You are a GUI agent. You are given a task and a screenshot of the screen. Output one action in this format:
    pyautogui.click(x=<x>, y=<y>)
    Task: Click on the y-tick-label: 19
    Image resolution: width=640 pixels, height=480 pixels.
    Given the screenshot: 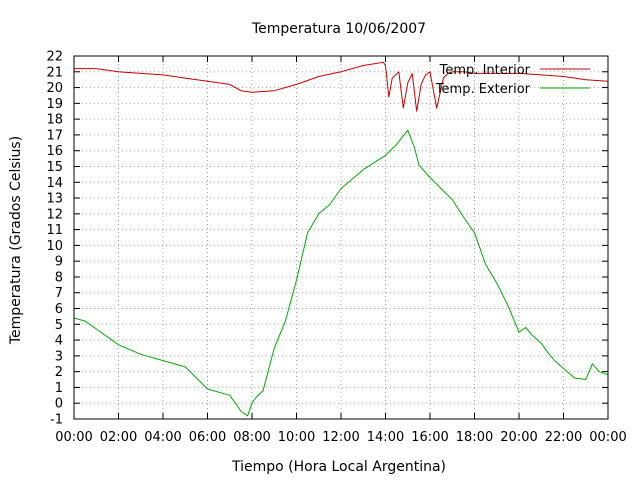 What is the action you would take?
    pyautogui.click(x=54, y=104)
    